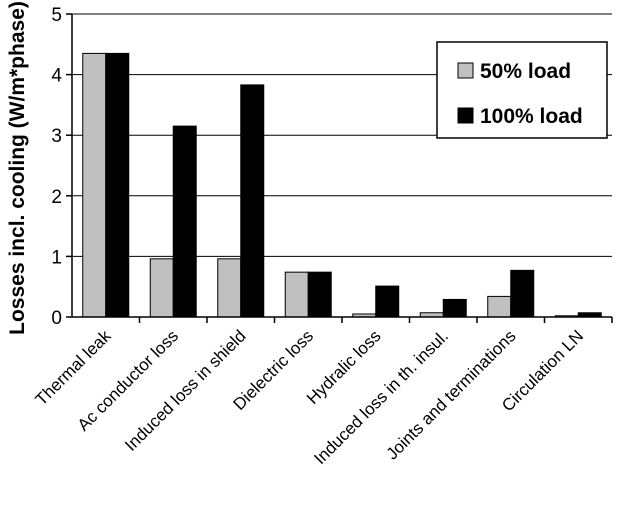 The width and height of the screenshot is (636, 505). Describe the element at coordinates (56, 318) in the screenshot. I see `y-tick-label: 0` at that location.